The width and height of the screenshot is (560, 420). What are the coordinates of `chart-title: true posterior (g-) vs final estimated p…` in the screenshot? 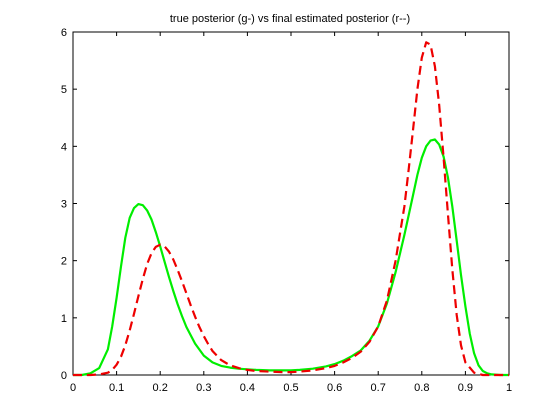 It's located at (290, 19).